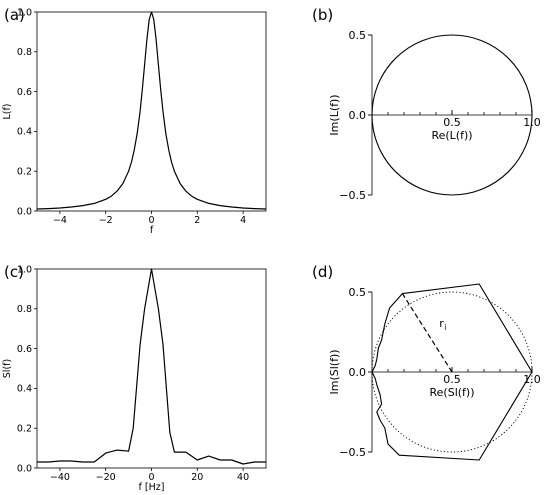 This screenshot has height=495, width=550. What do you see at coordinates (7, 111) in the screenshot?
I see `y-axis-label: L(f)` at bounding box center [7, 111].